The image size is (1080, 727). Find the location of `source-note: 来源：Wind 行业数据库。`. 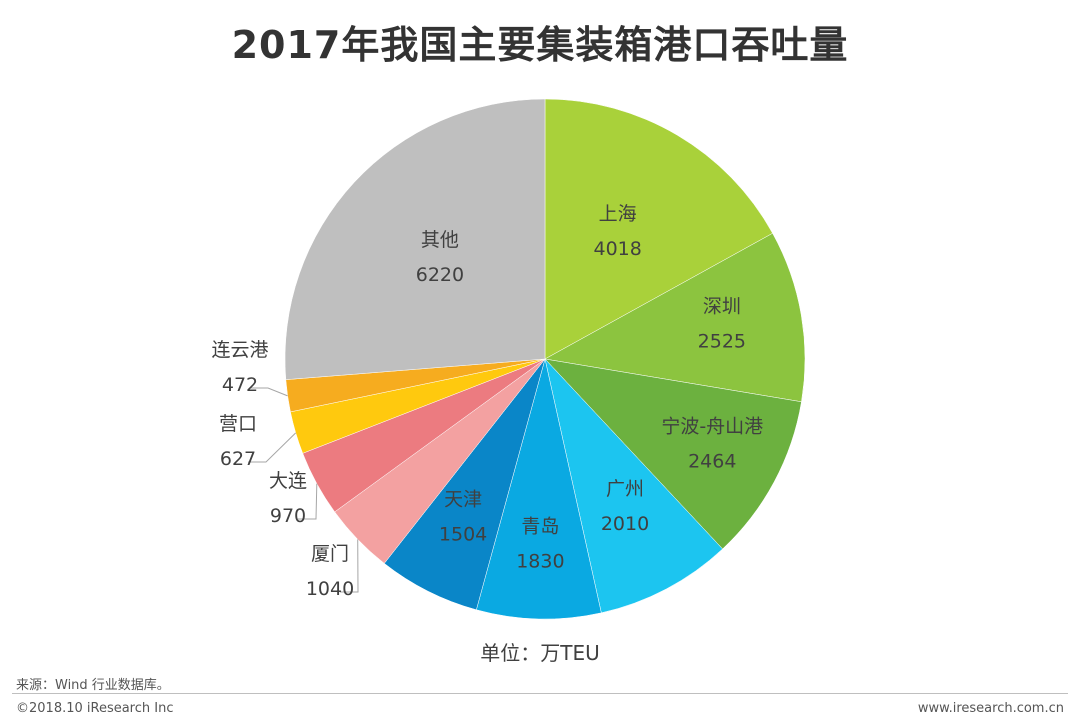

source-note: 来源：Wind 行业数据库。 is located at coordinates (93, 685).